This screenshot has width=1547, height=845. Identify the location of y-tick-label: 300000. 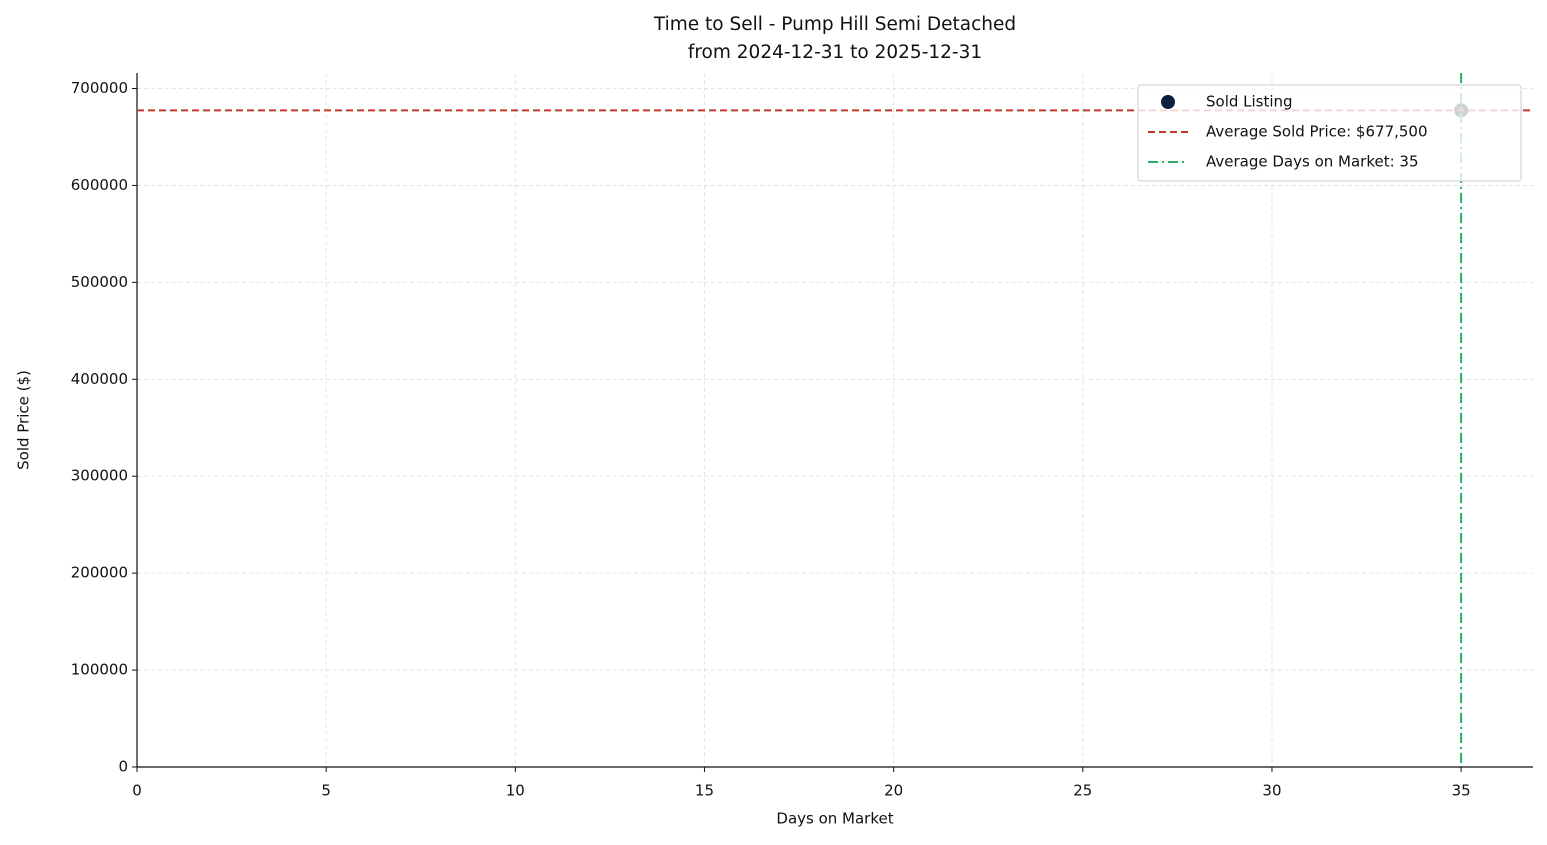
(99, 476).